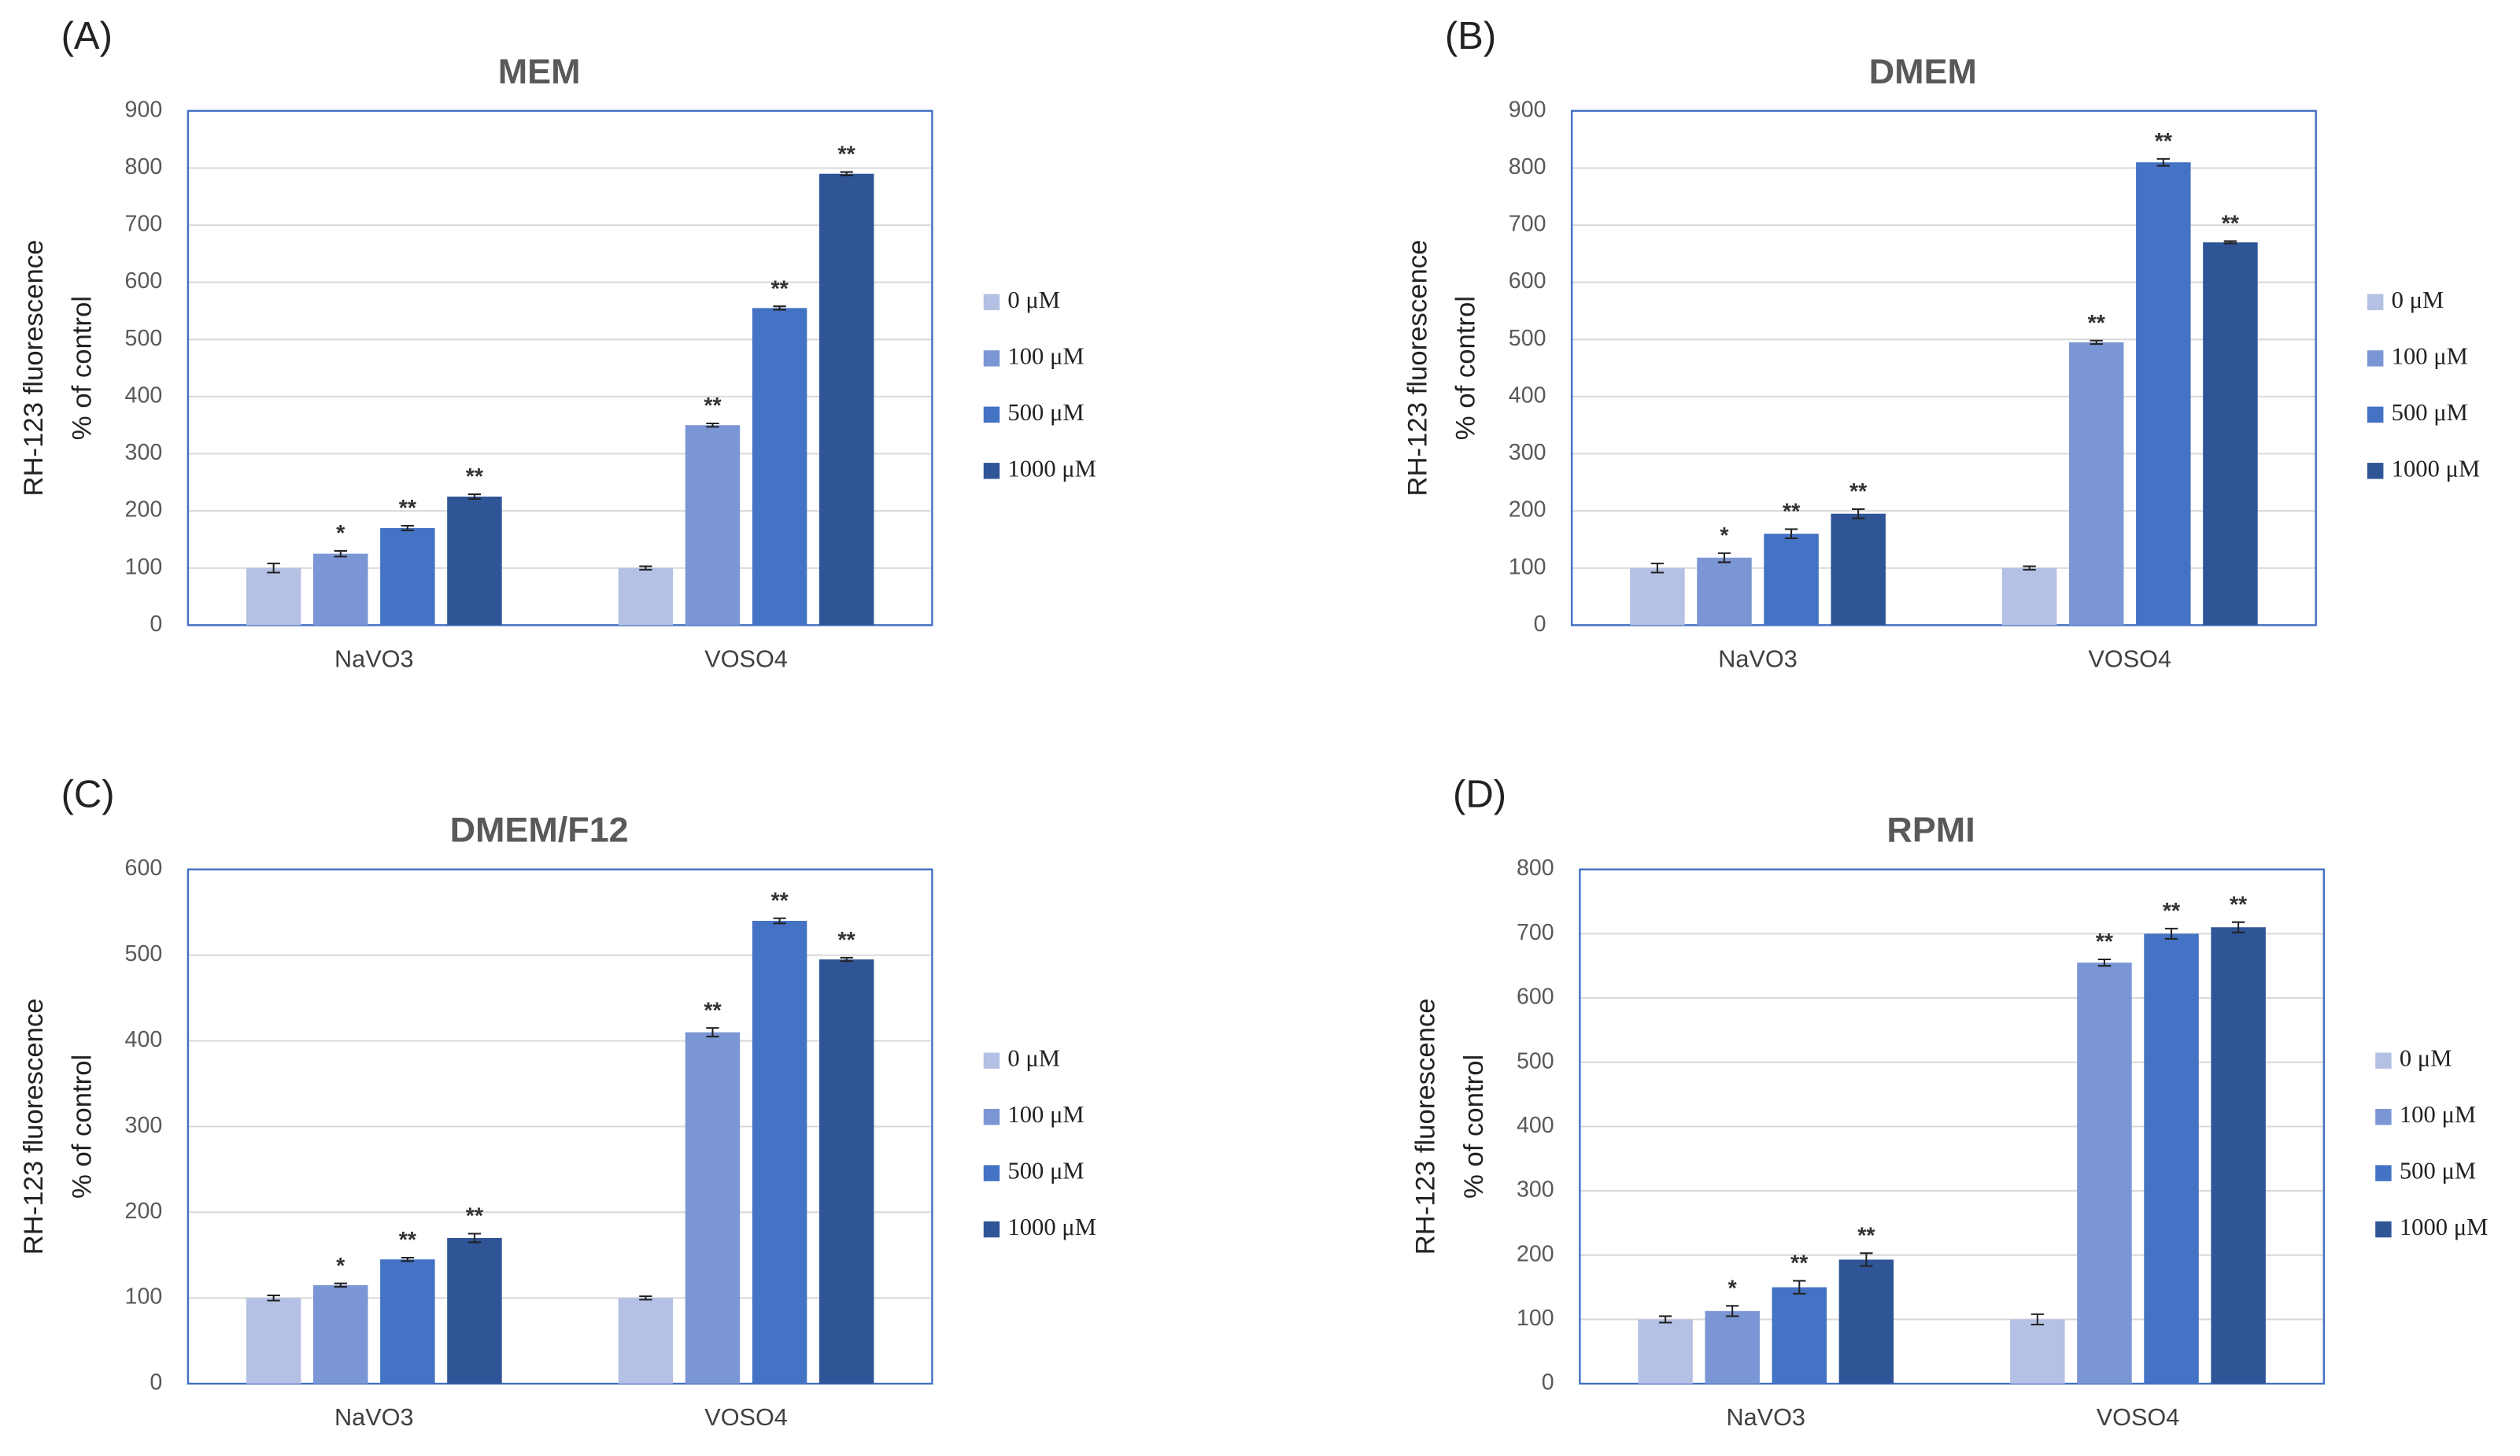  Describe the element at coordinates (1923, 71) in the screenshot. I see `chart-title: DMEM` at that location.